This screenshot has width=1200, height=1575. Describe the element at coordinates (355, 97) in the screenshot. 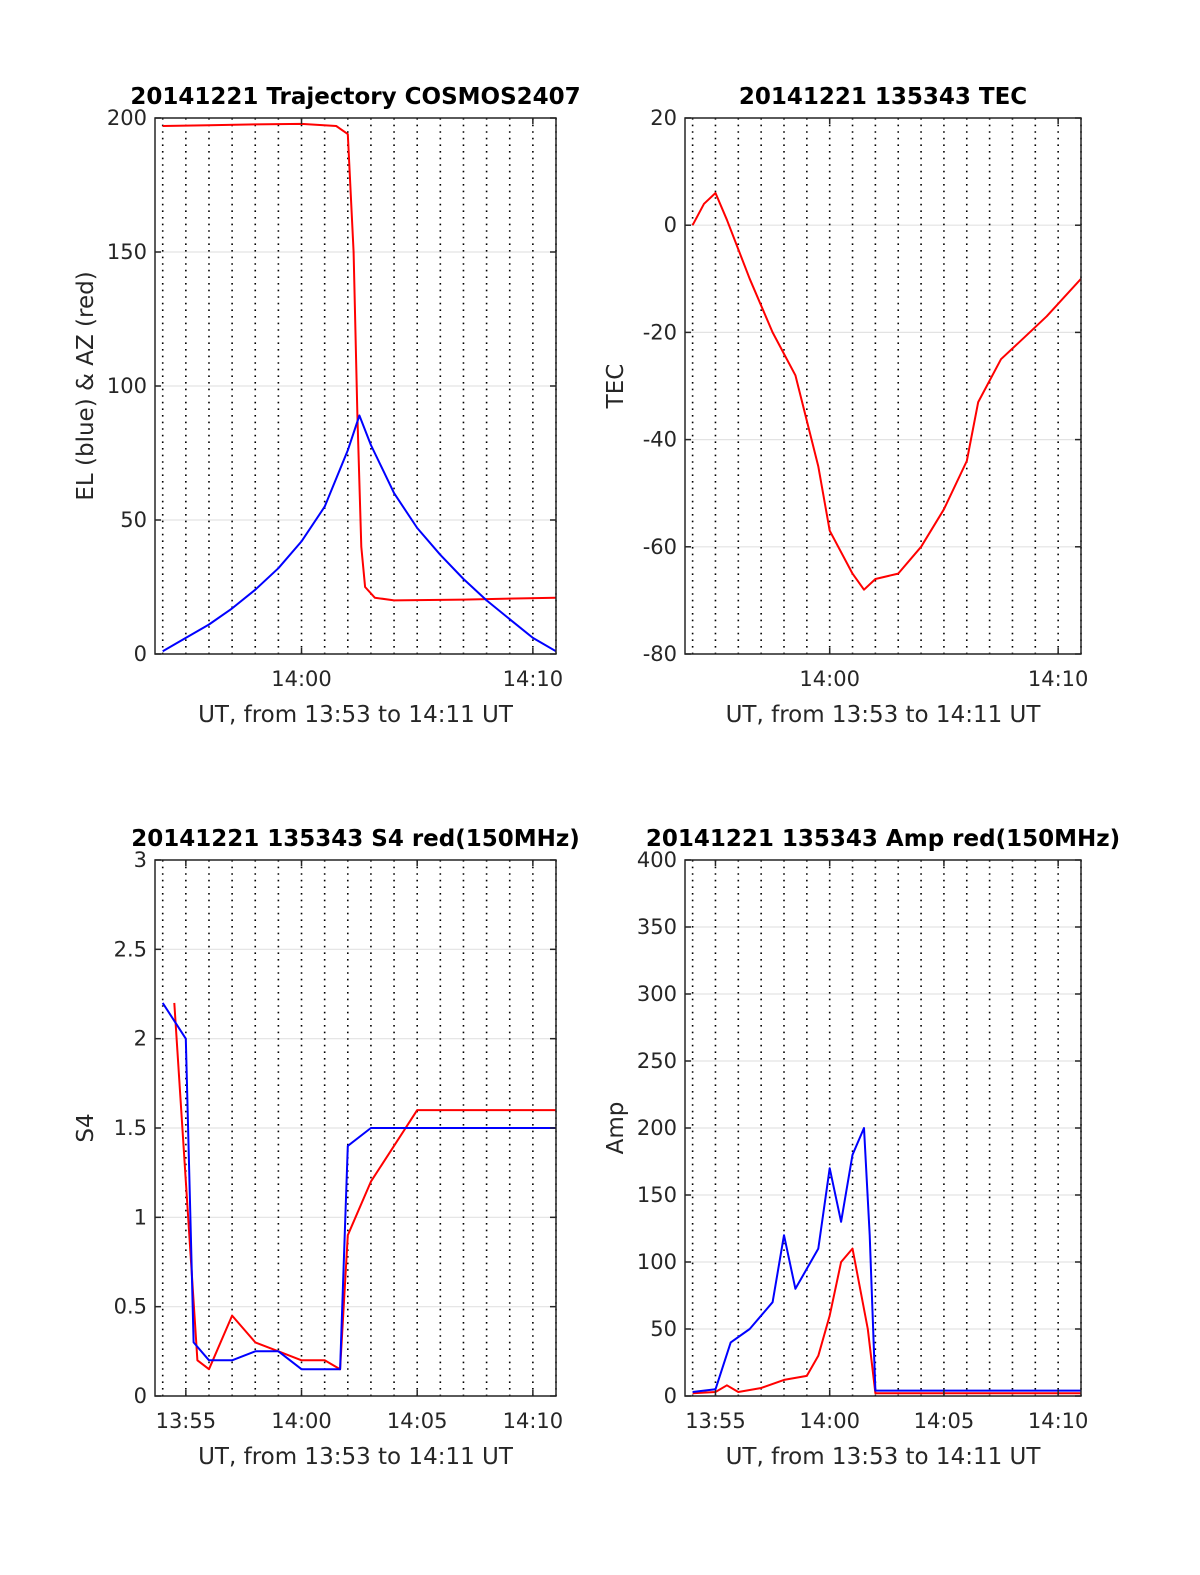

I see `chart-title: 20141221 Trajectory COSMOS2407` at that location.